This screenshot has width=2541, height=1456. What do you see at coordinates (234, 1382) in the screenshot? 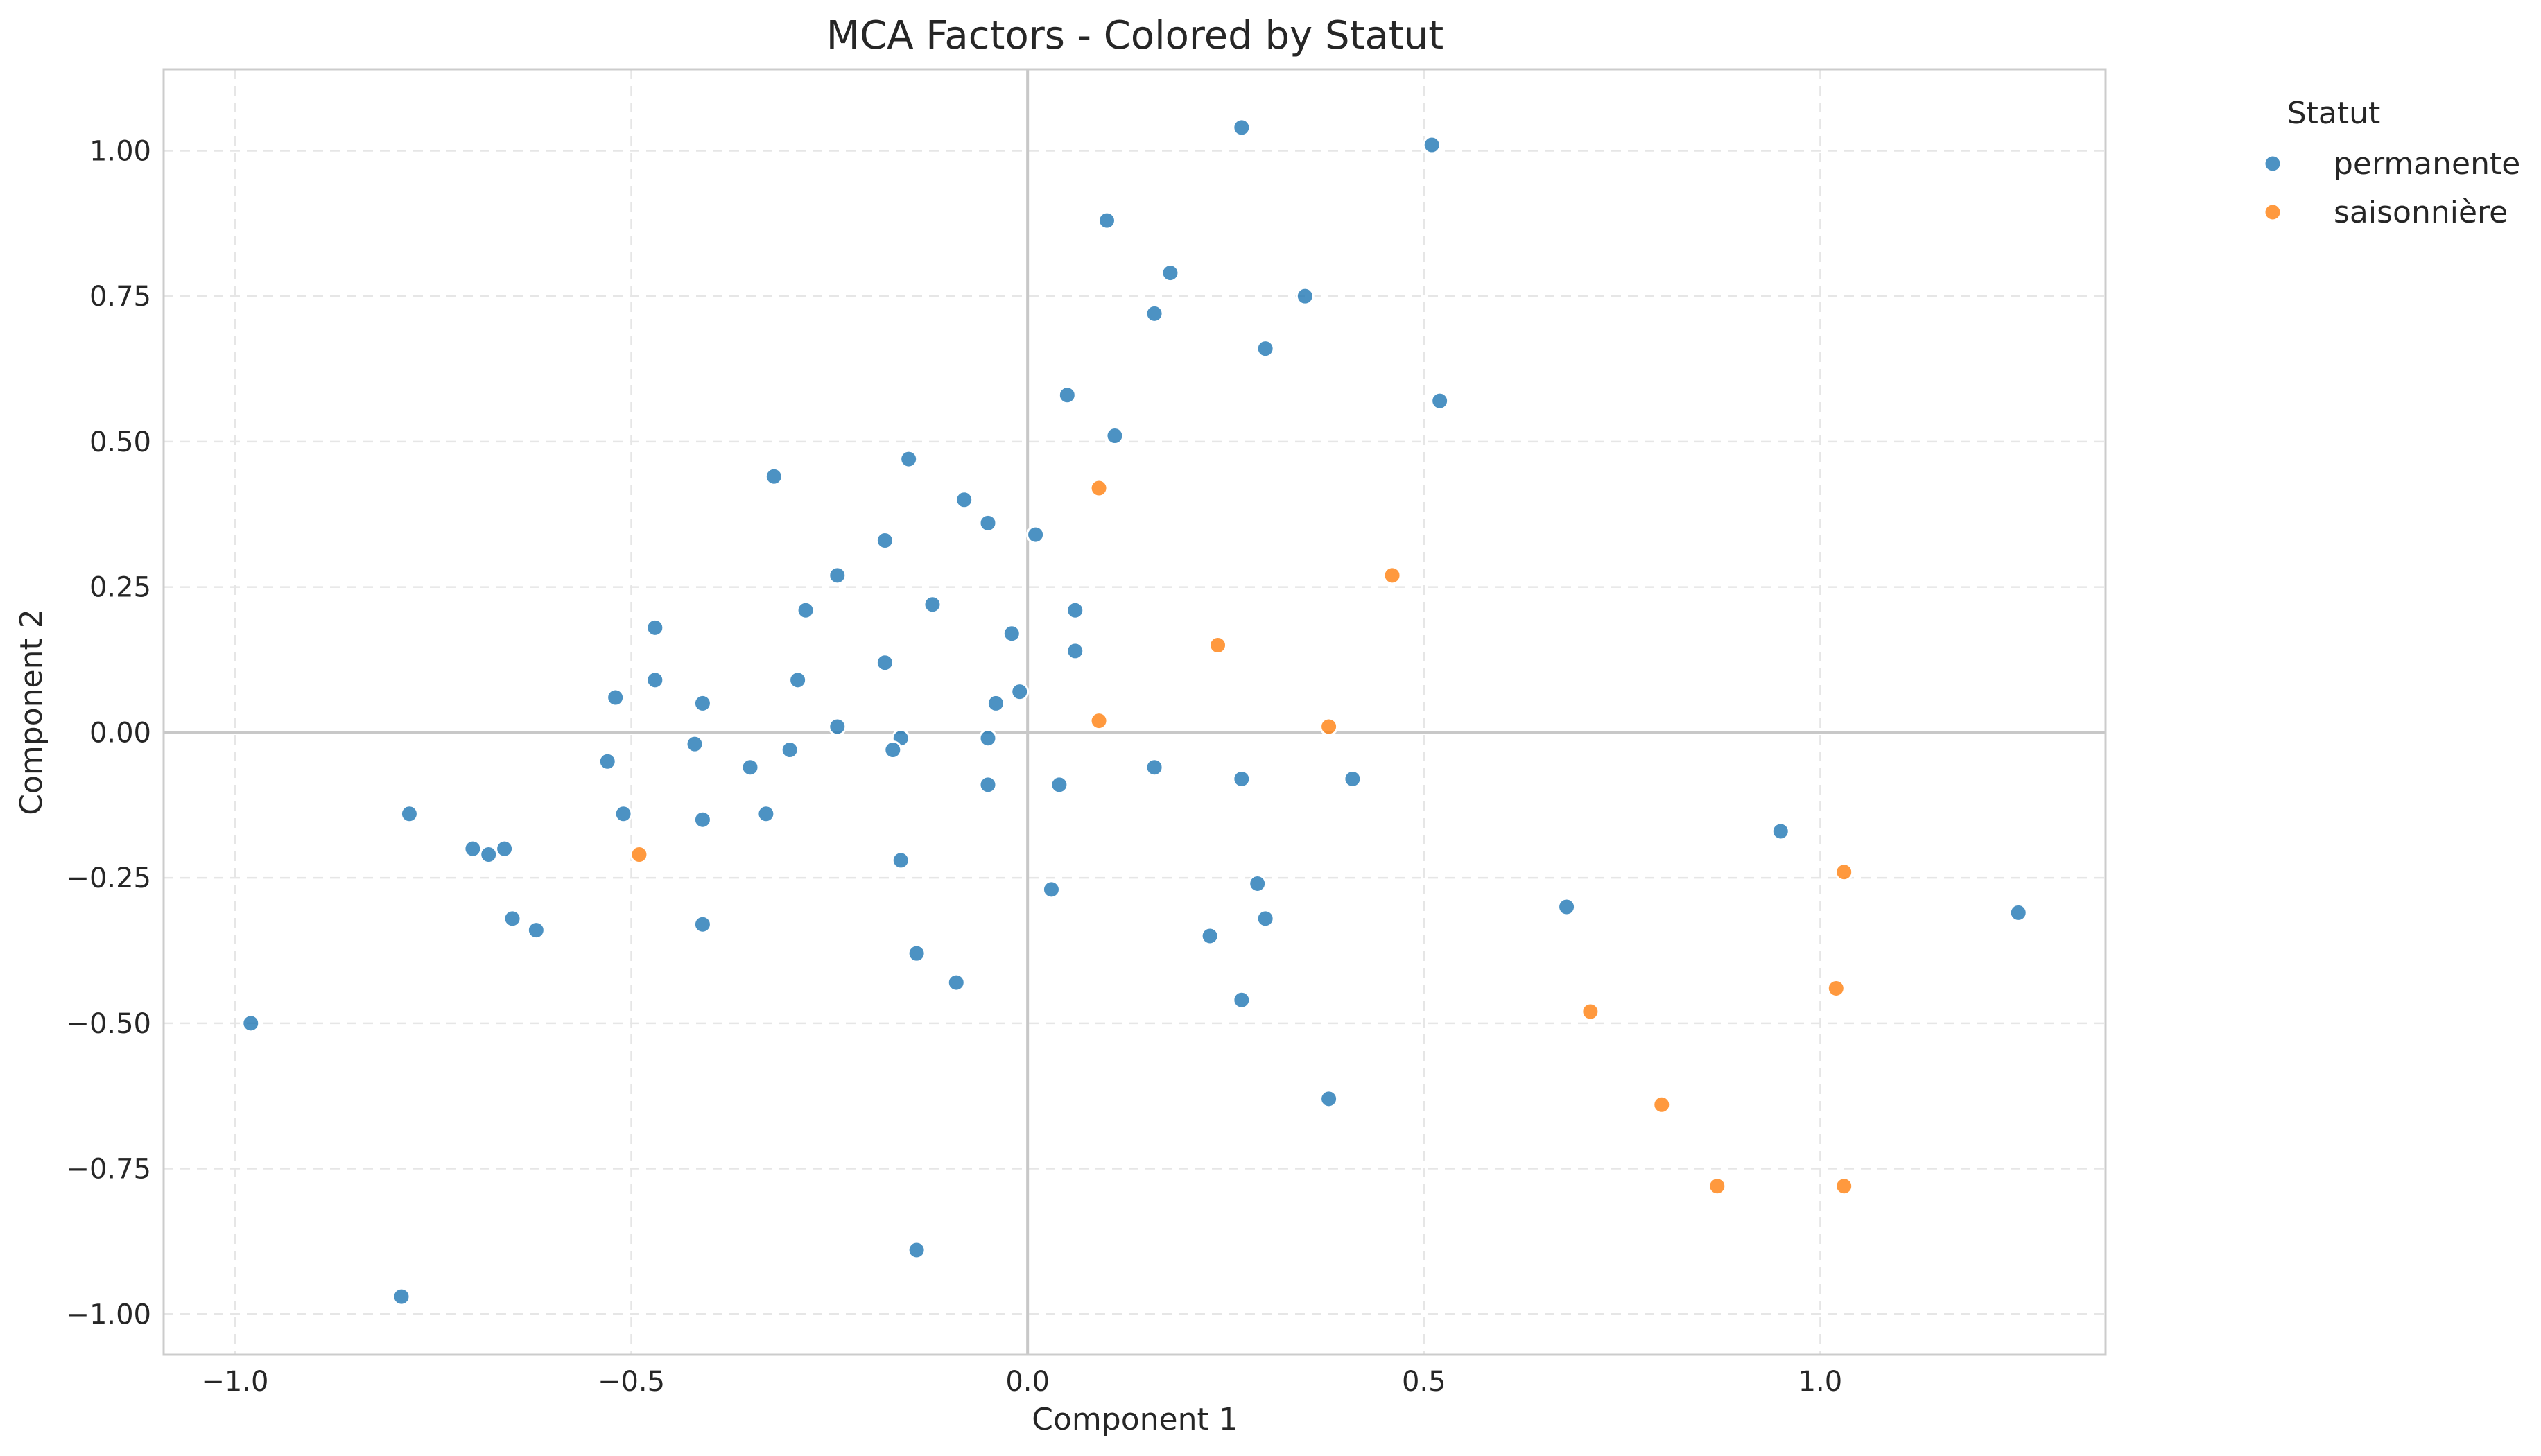
I see `x-tick-label: −1.0` at bounding box center [234, 1382].